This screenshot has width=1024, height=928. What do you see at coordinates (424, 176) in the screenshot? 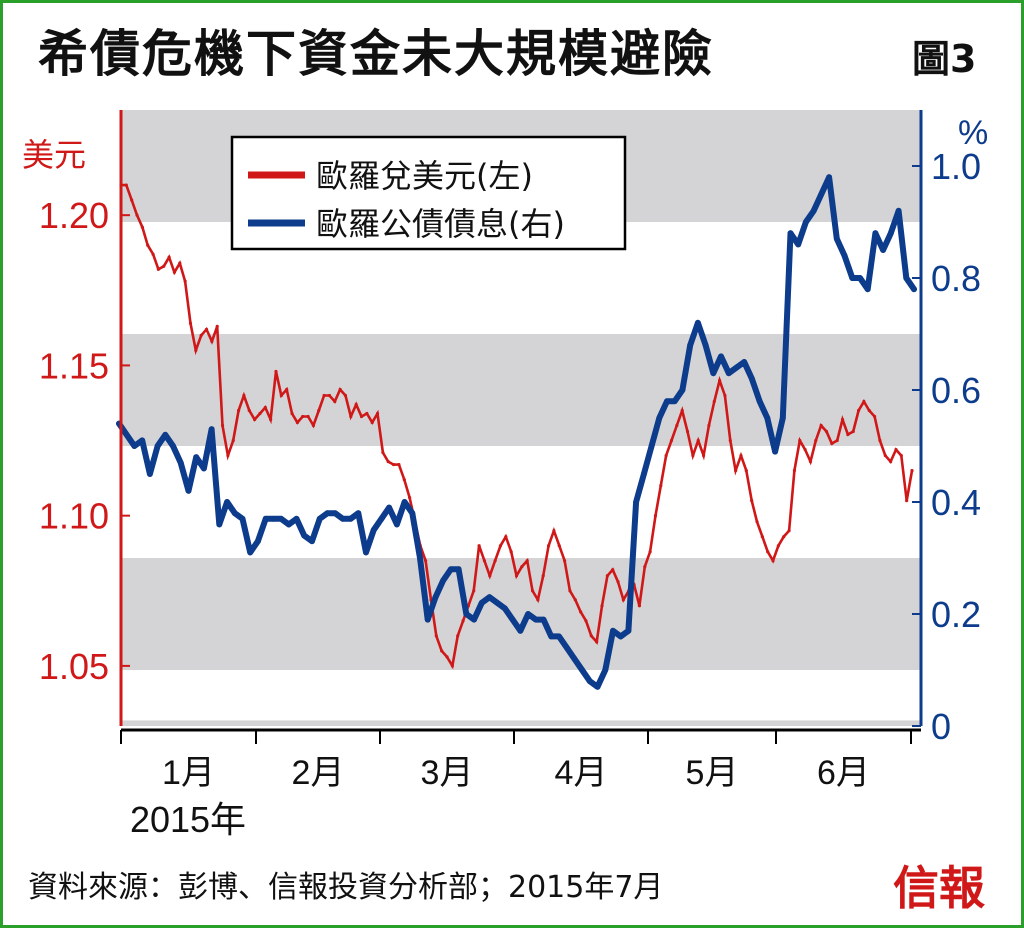
I see `legend-label-0: 歐羅兌美元(左)` at bounding box center [424, 176].